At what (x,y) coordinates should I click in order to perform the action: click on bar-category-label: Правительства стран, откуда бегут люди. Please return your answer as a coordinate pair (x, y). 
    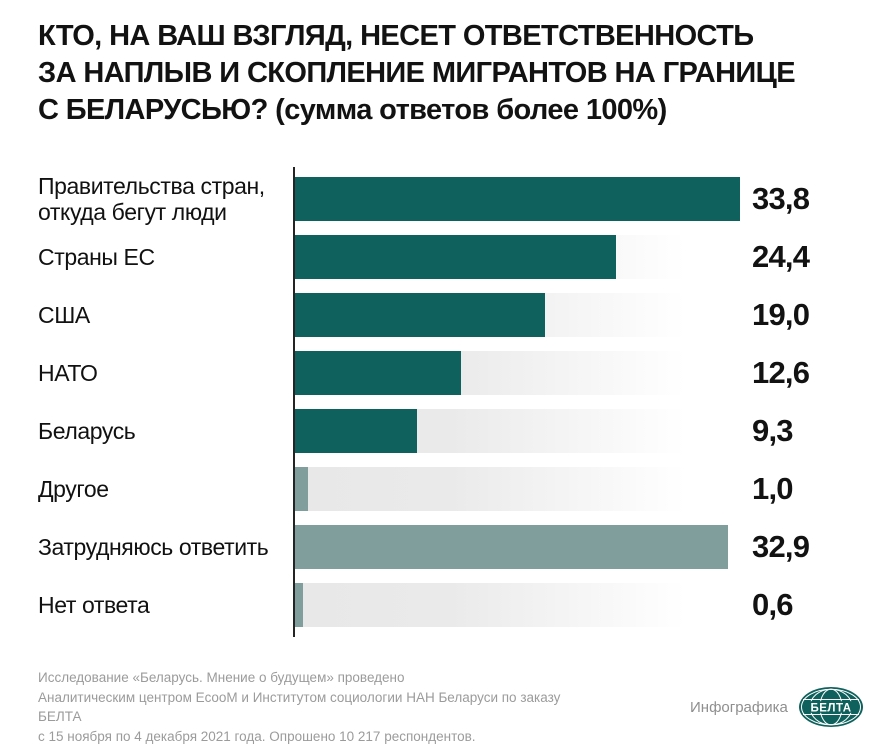
    Looking at the image, I should click on (151, 199).